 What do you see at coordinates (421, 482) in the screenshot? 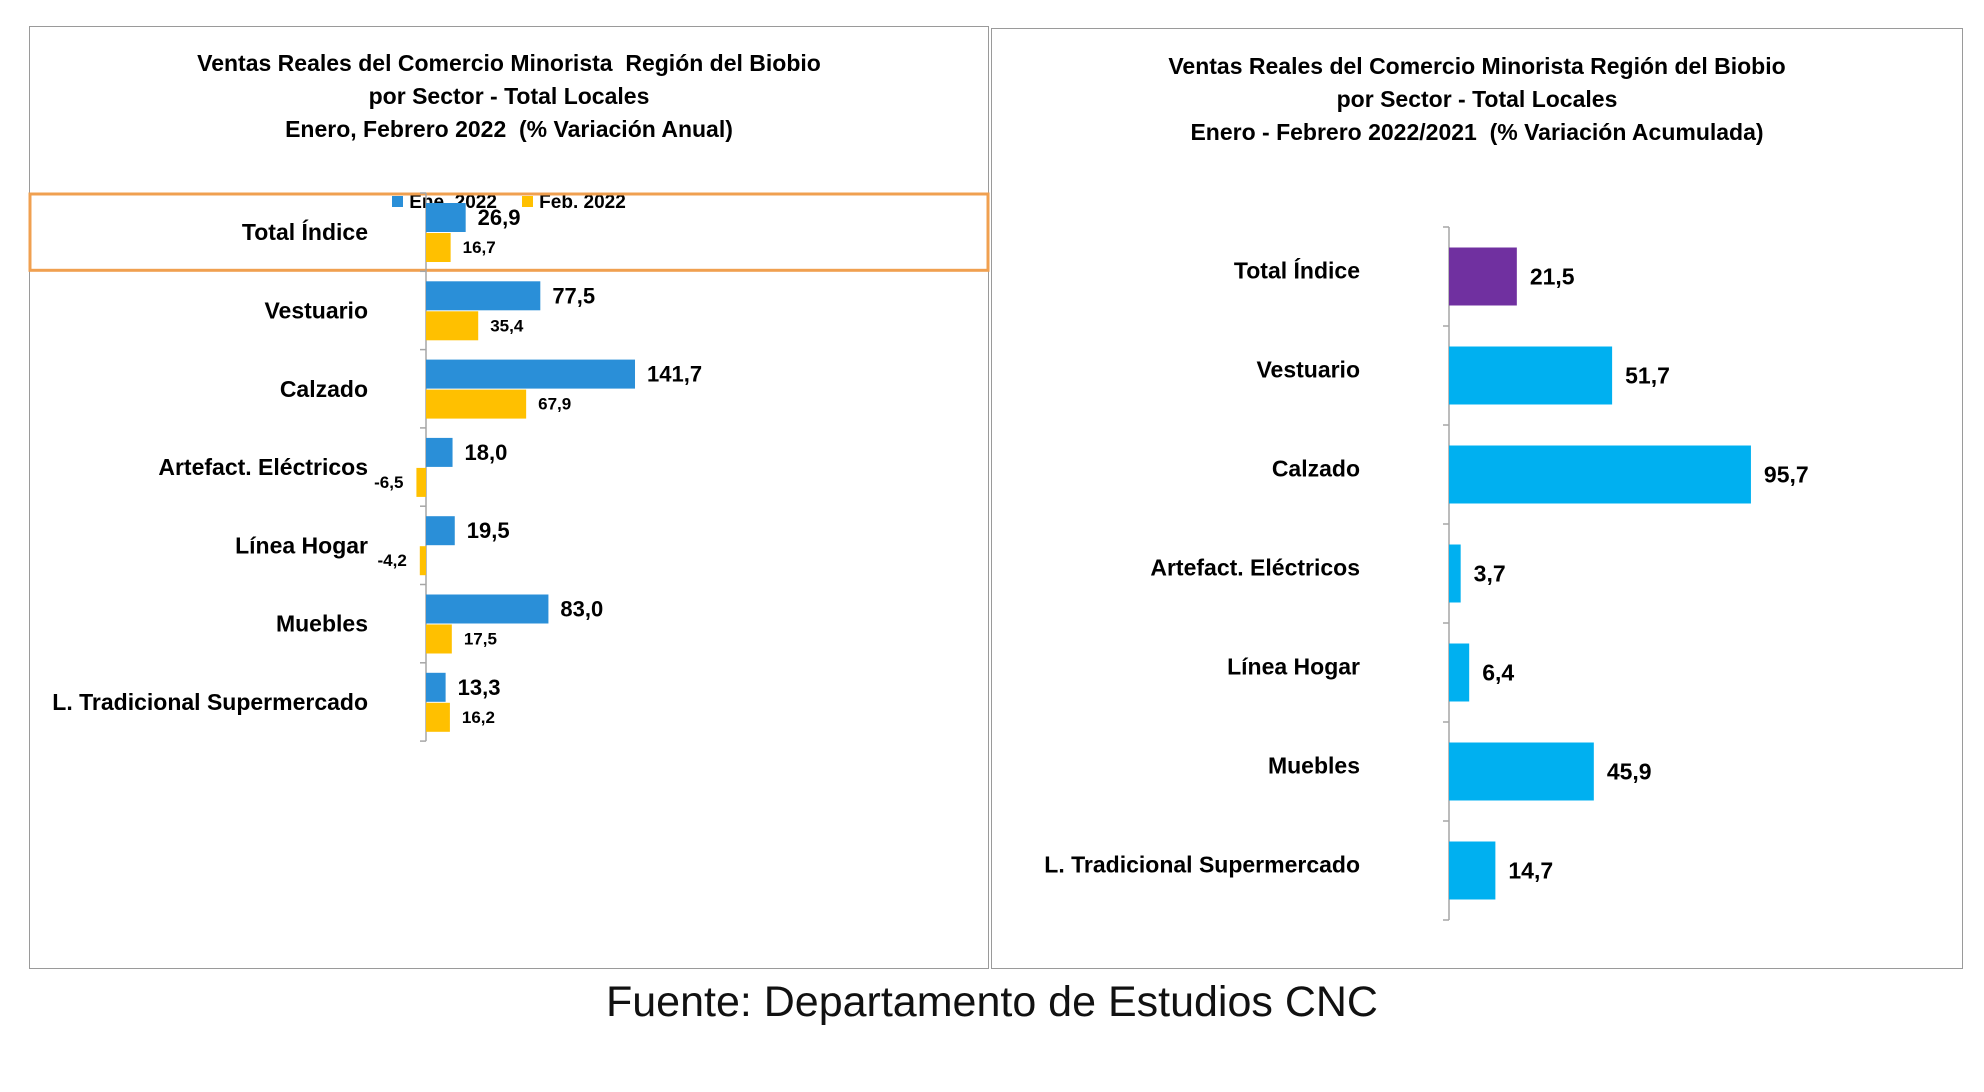
I see `bar-feb-2022-artefact-electricos` at bounding box center [421, 482].